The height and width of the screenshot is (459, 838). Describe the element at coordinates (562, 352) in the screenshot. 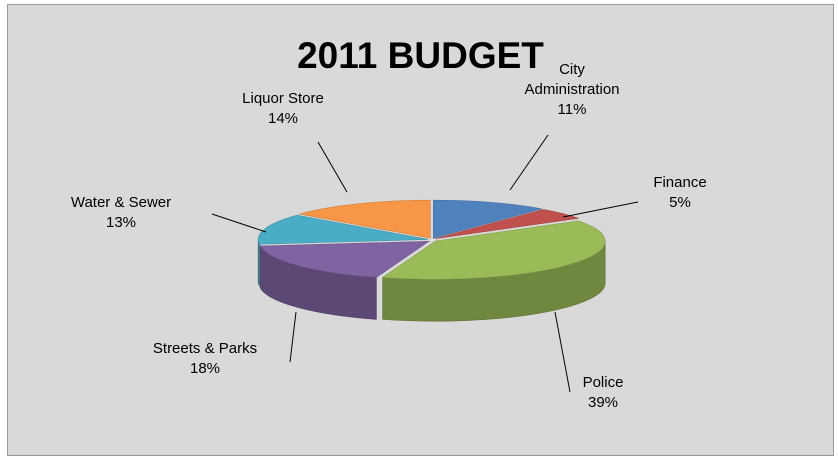

I see `leader-line-police` at that location.